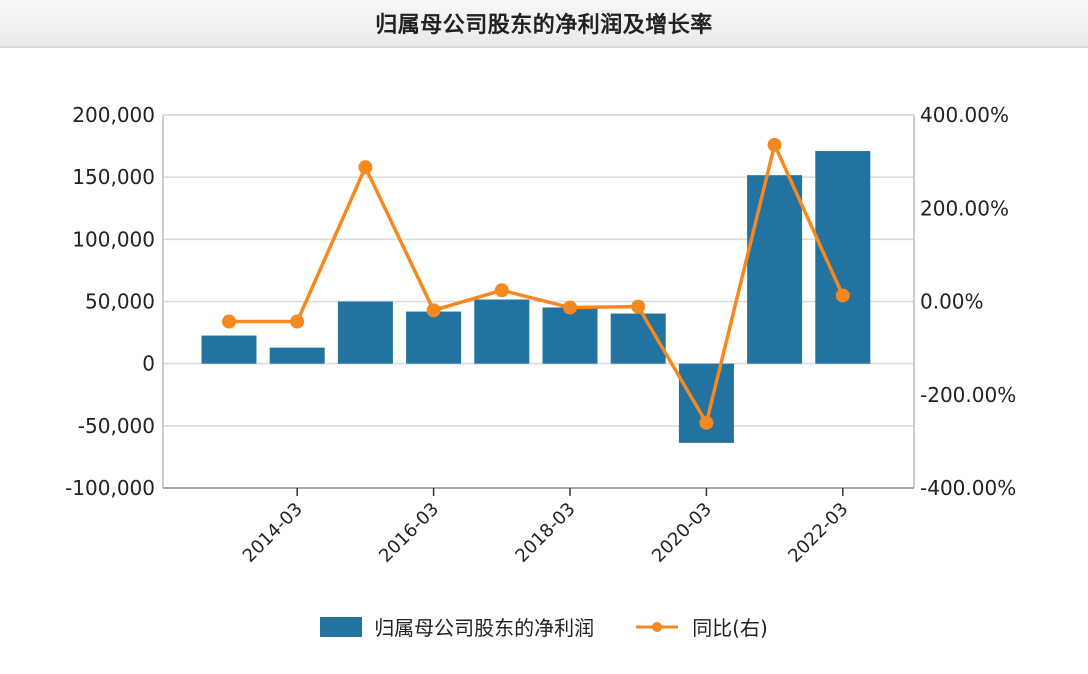  I want to click on left-axis-tick-label: -50,000, so click(116, 426).